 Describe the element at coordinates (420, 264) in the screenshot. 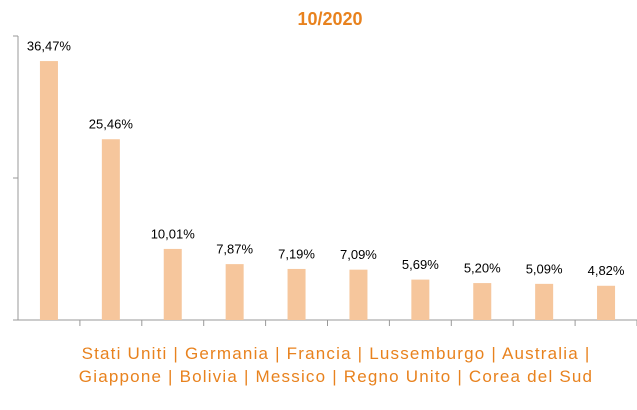

I see `value-label: 5,69%` at that location.